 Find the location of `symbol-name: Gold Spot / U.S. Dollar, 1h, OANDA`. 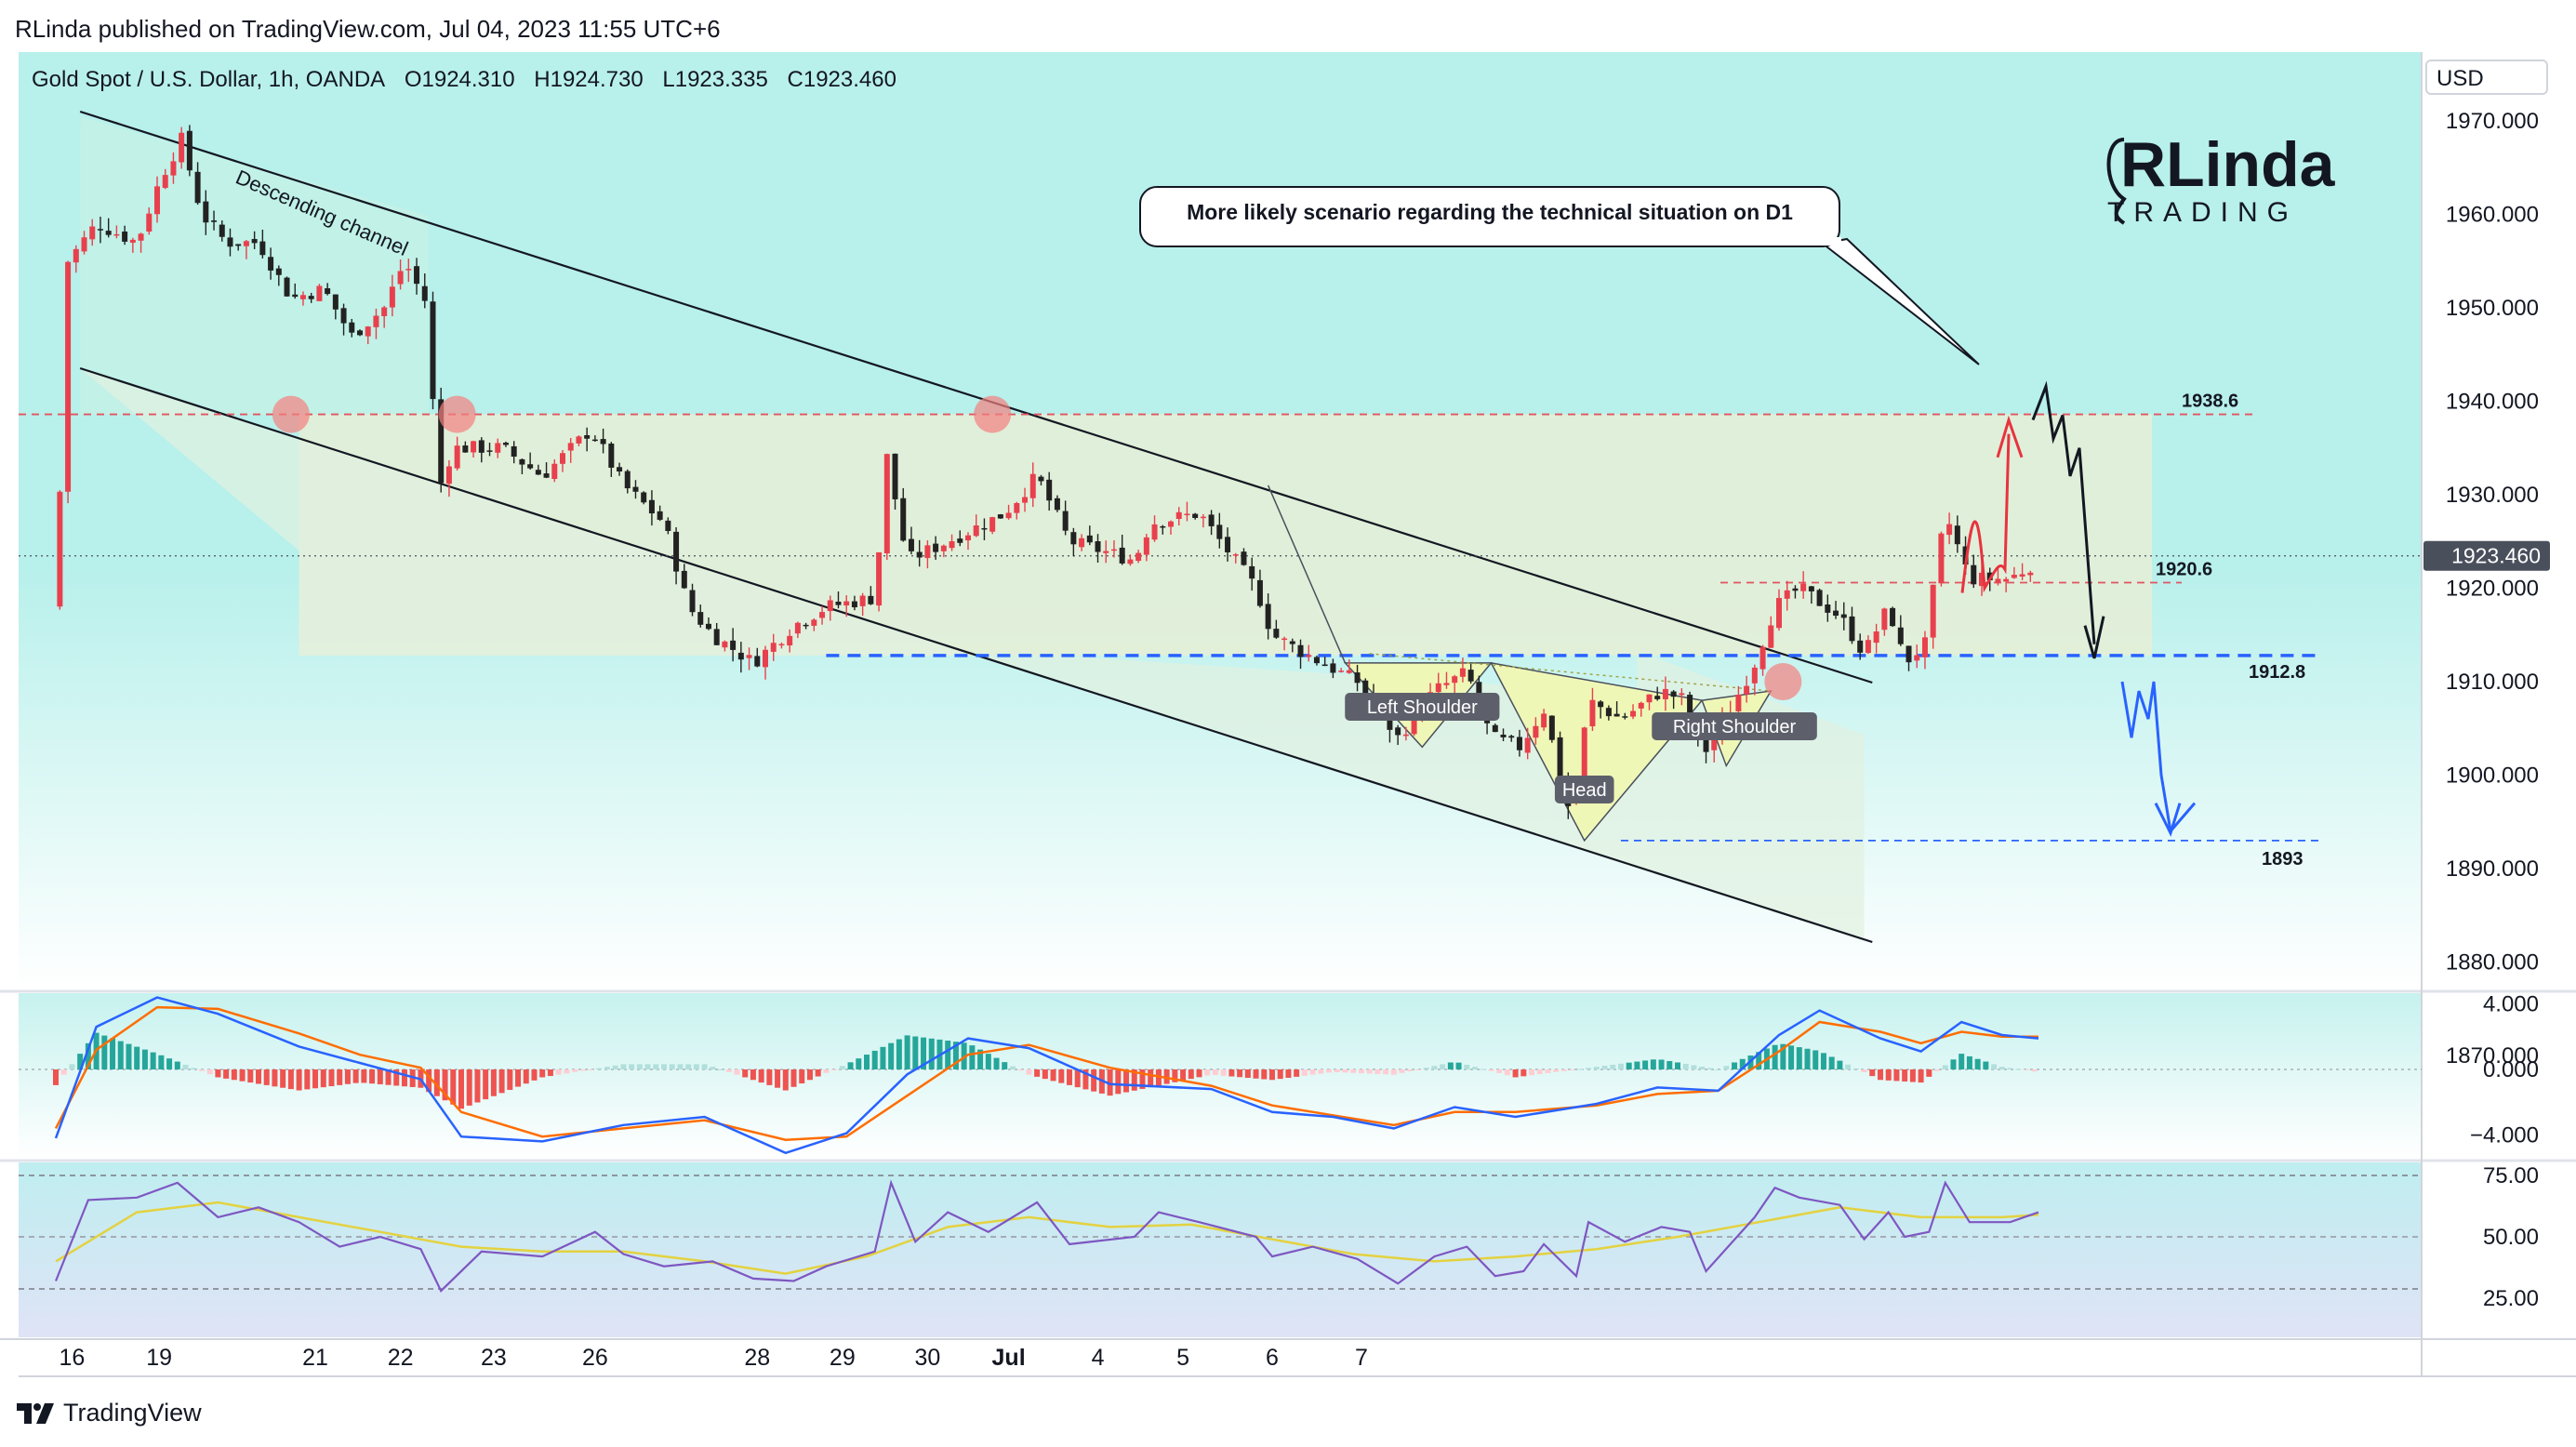

symbol-name: Gold Spot / U.S. Dollar, 1h, OANDA is located at coordinates (209, 79).